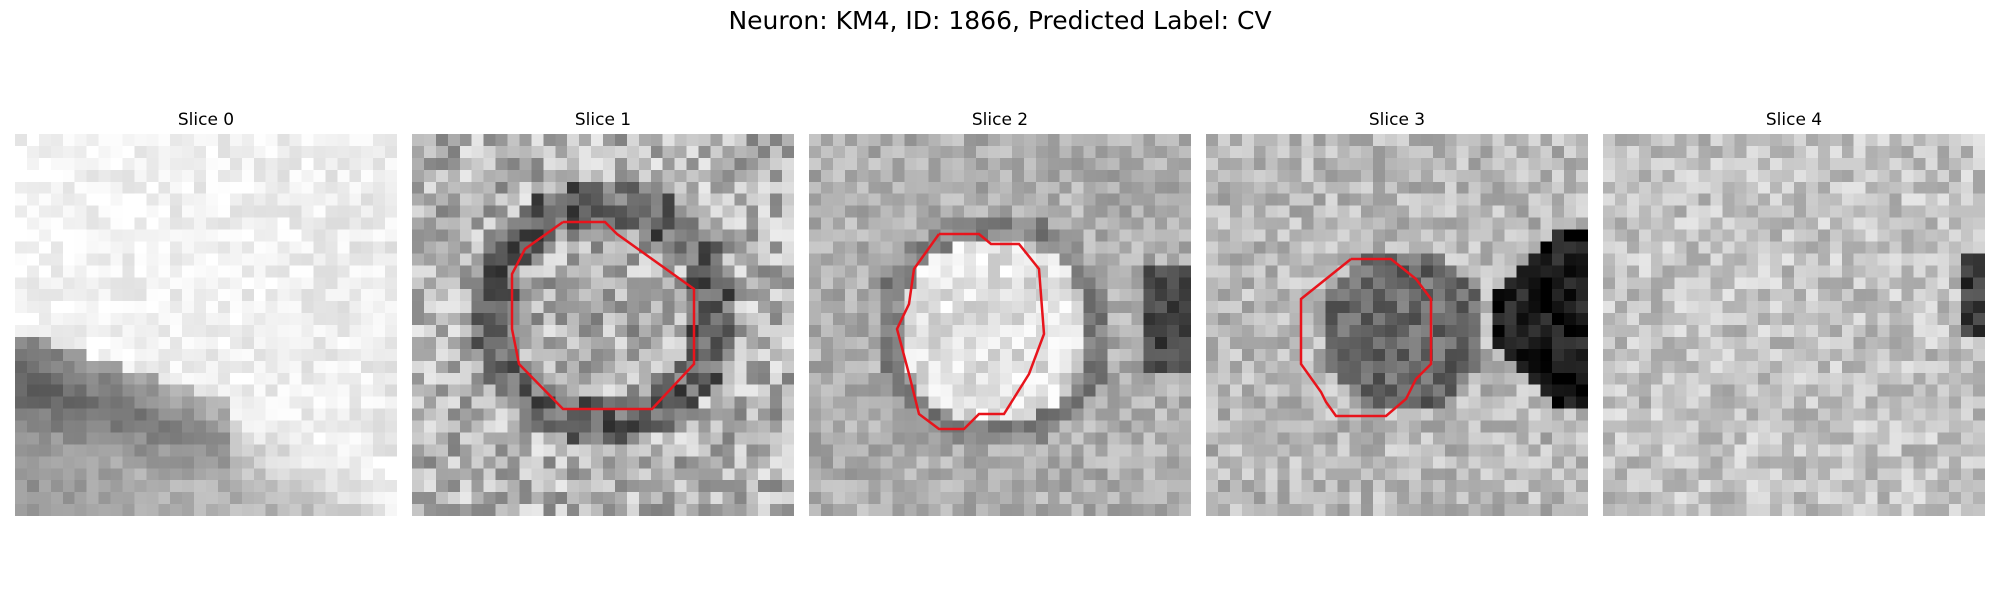  What do you see at coordinates (1794, 120) in the screenshot?
I see `slice-title: Slice 4` at bounding box center [1794, 120].